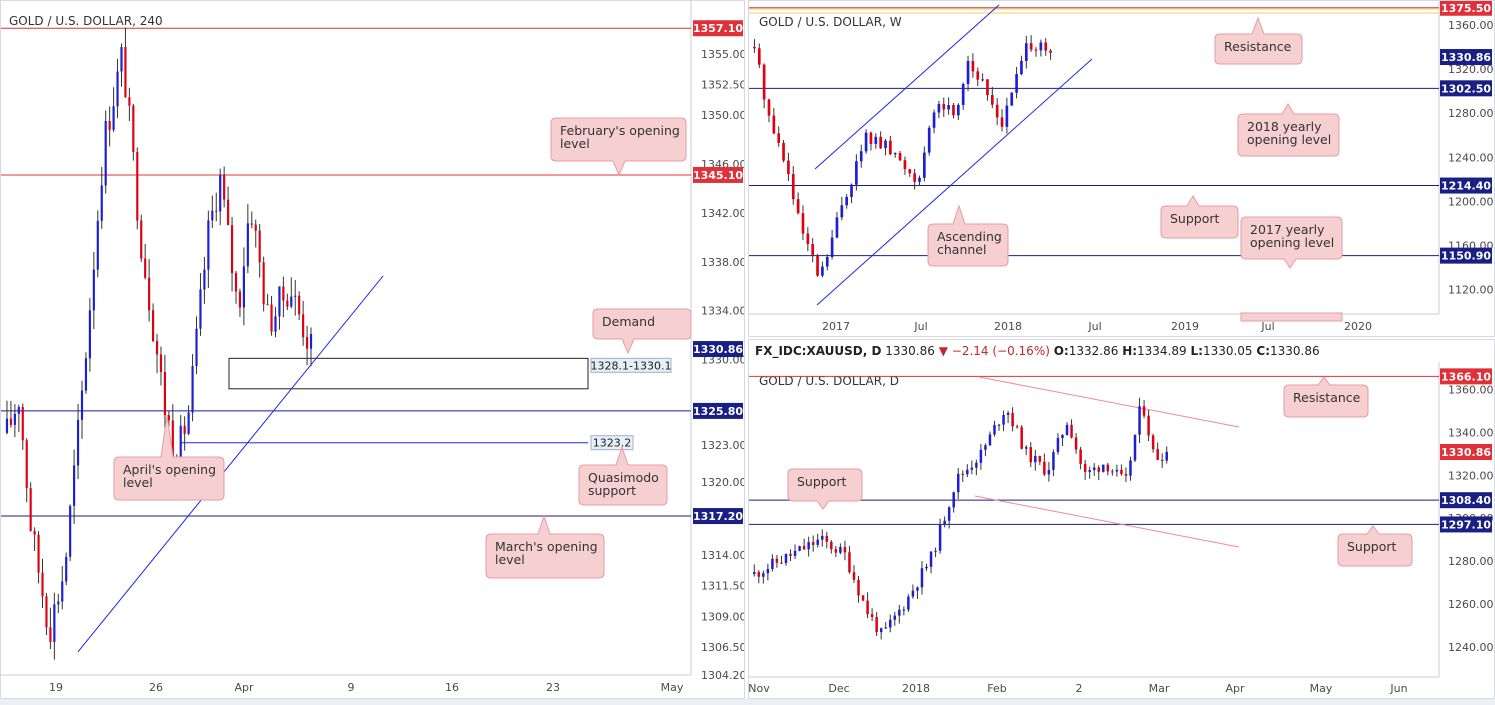  What do you see at coordinates (1227, 351) in the screenshot?
I see `low-value: 1330.05` at bounding box center [1227, 351].